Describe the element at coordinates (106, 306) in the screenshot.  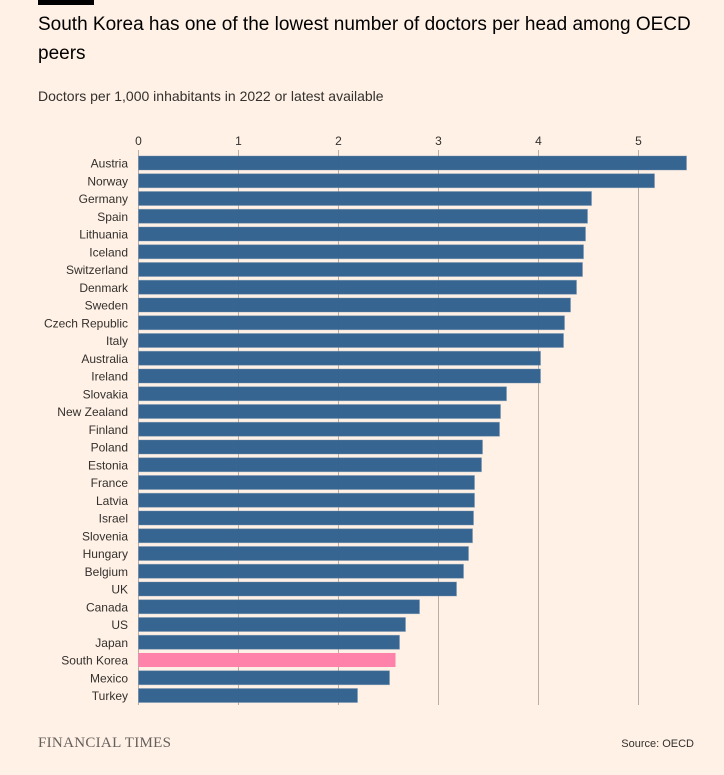
I see `category-label: Sweden` at that location.